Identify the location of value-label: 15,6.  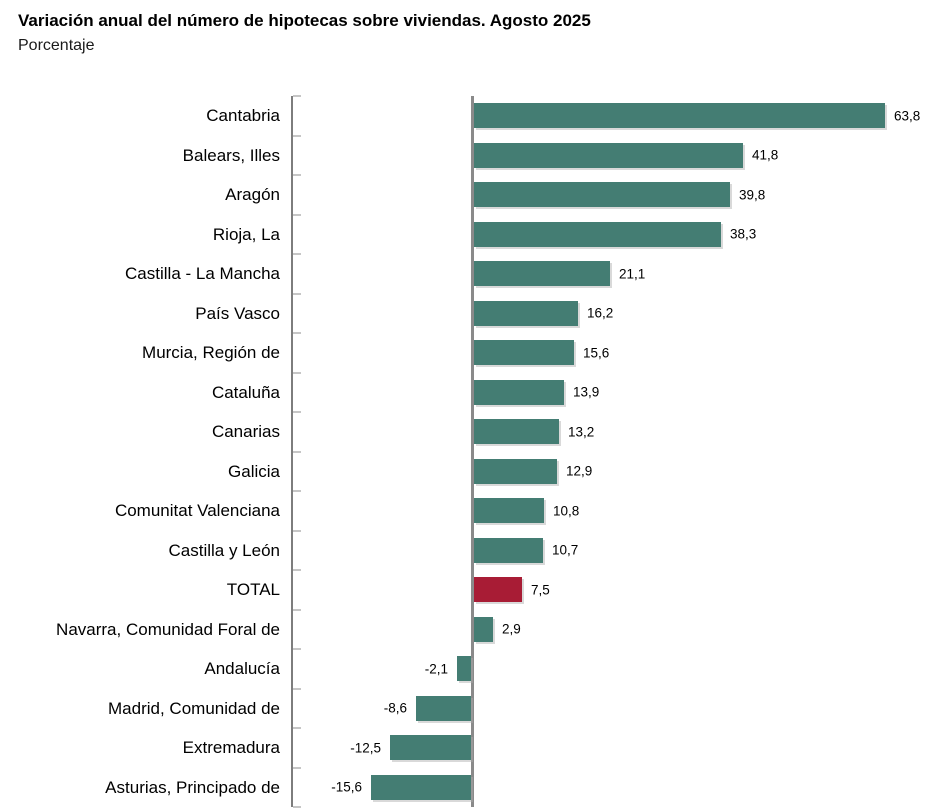
(596, 353).